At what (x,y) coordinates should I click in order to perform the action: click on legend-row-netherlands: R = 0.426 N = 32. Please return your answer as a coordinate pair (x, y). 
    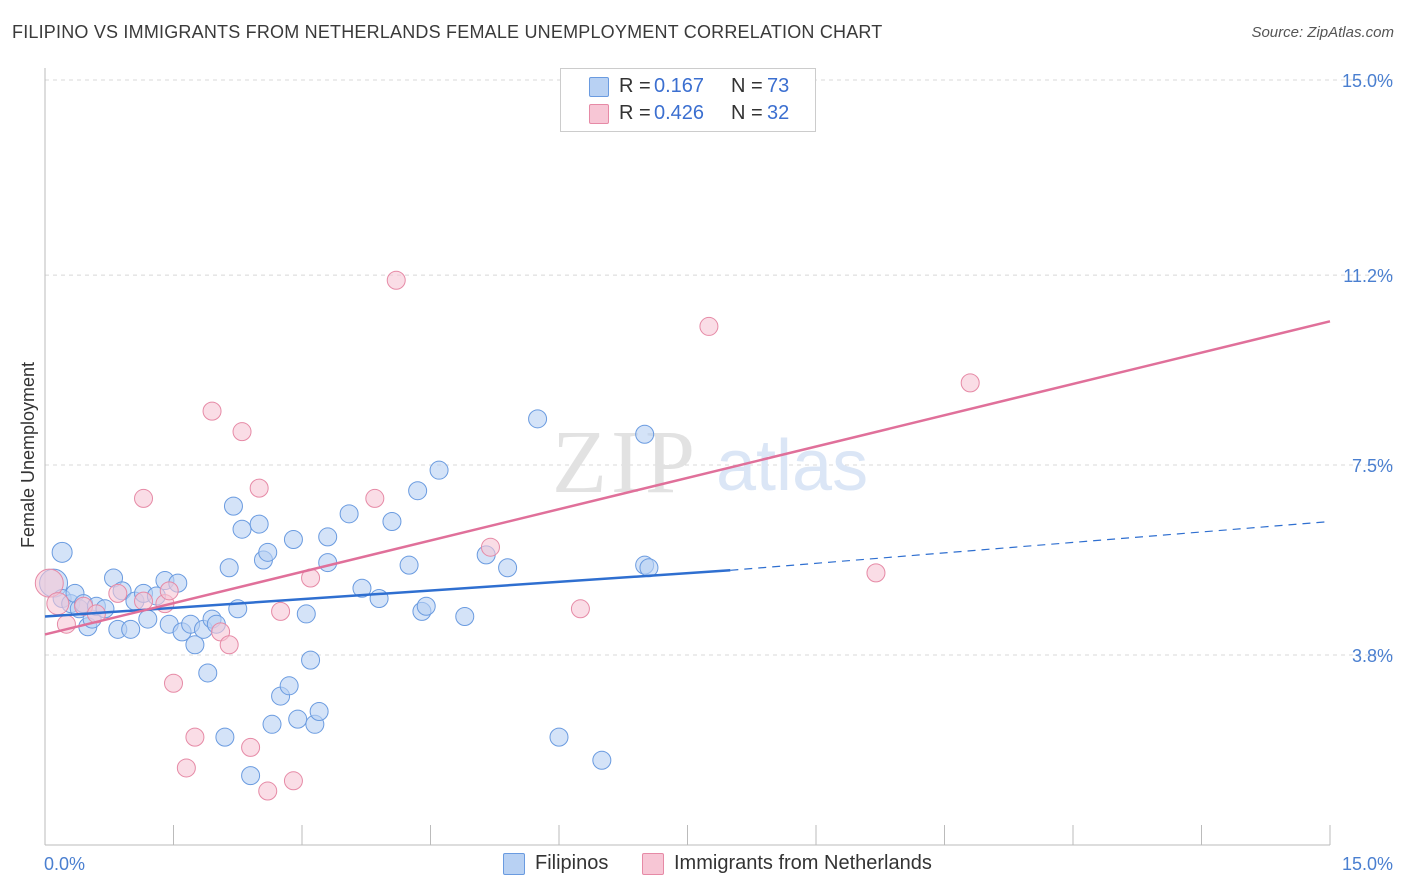
    Looking at the image, I should click on (688, 114).